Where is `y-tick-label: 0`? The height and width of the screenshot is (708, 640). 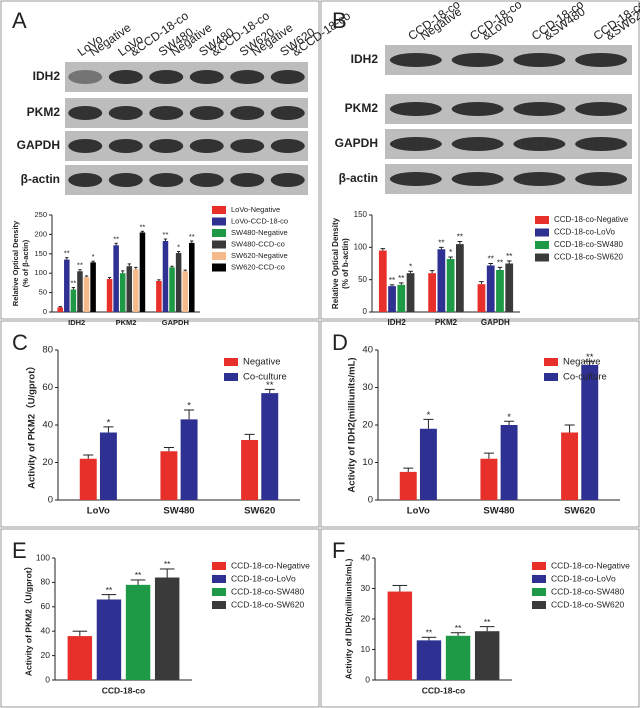 y-tick-label: 0 is located at coordinates (47, 679).